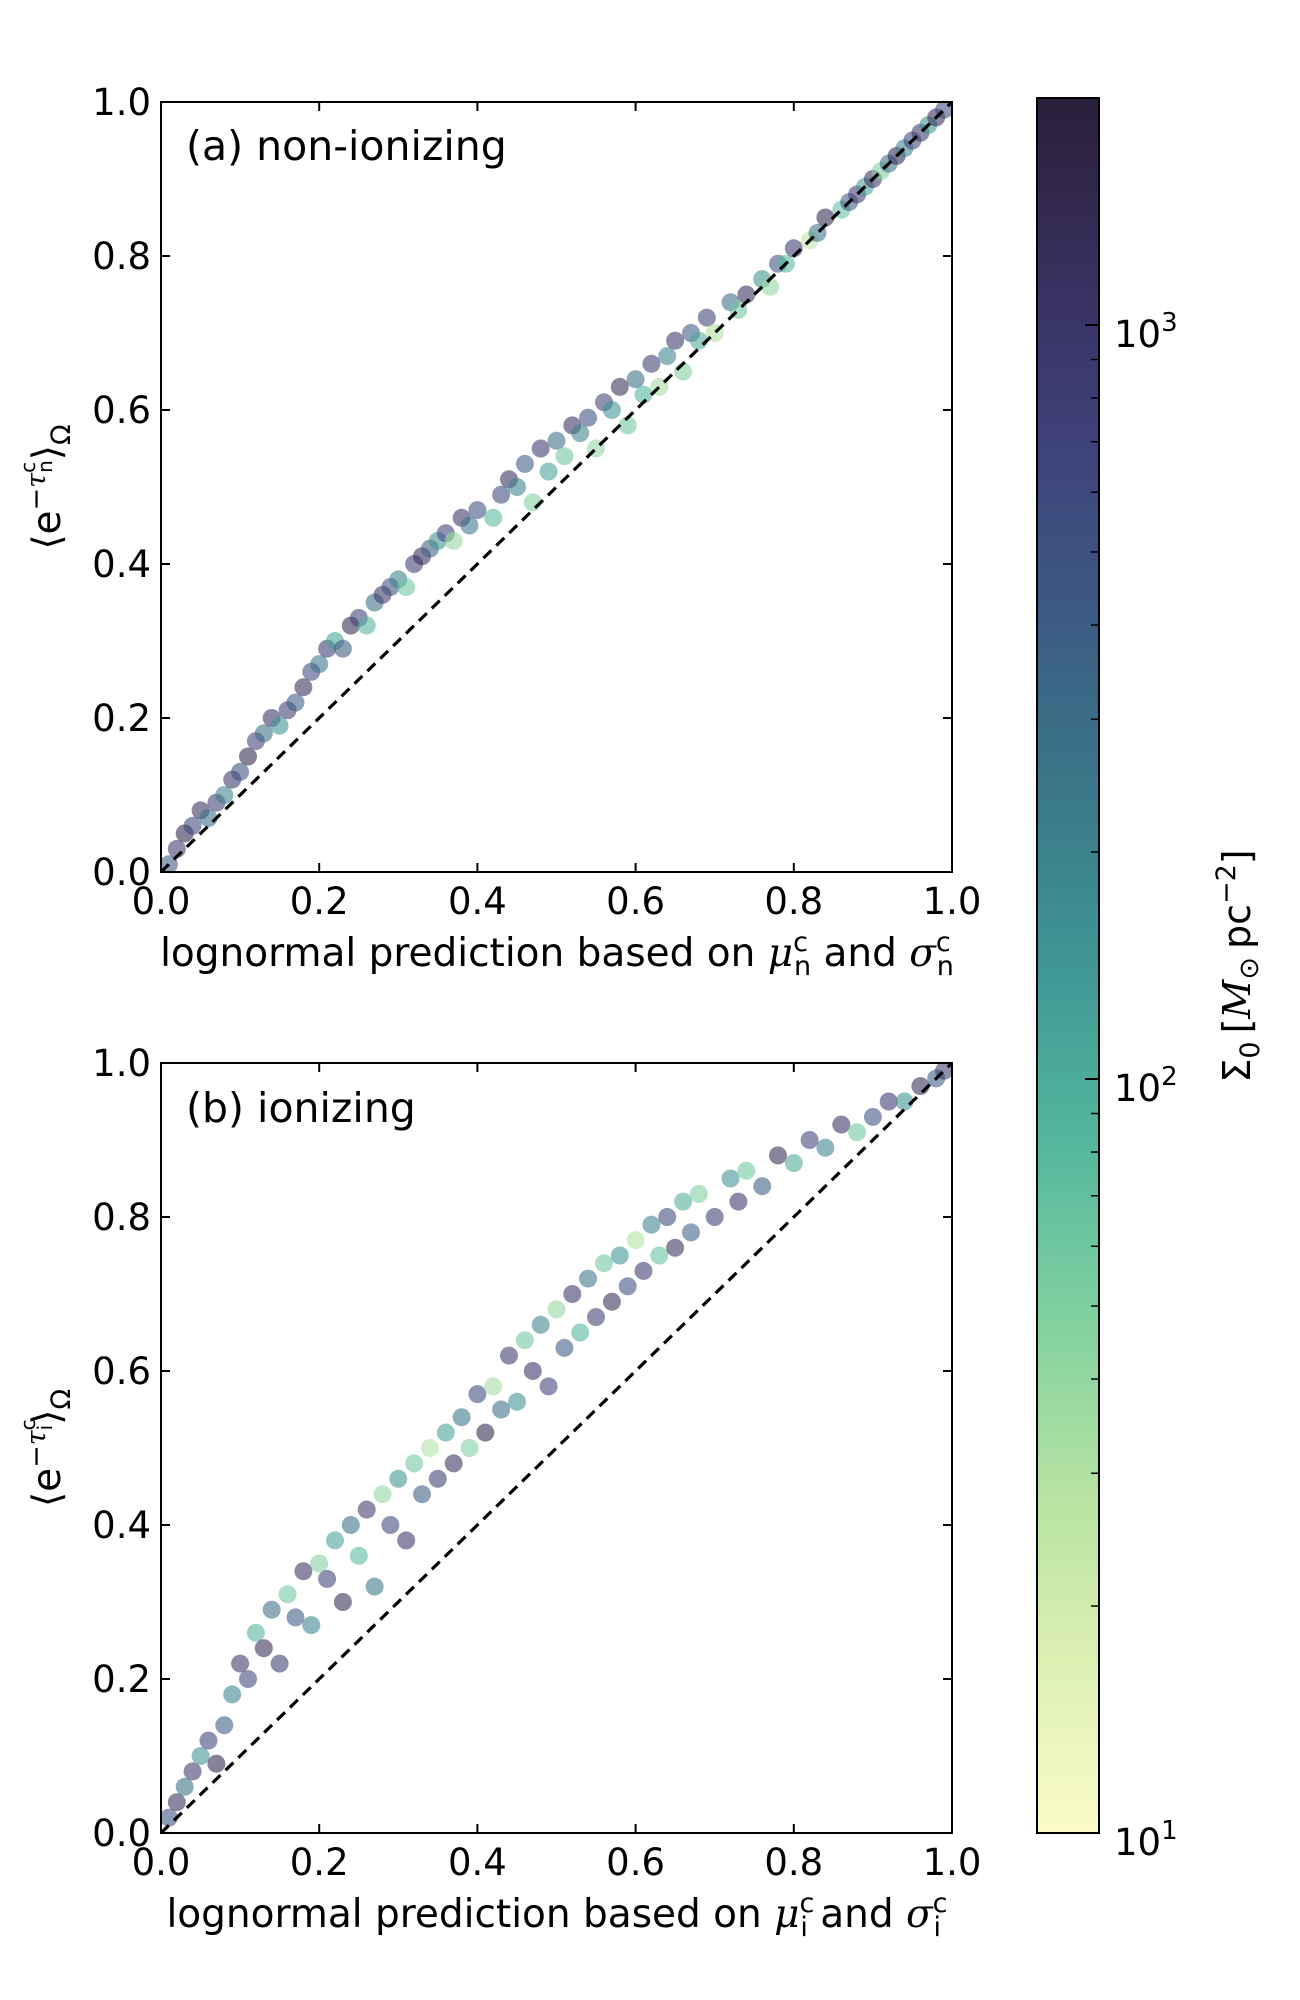 This screenshot has height=2000, width=1300. I want to click on panel-a-xtick-label: 0.6, so click(635, 901).